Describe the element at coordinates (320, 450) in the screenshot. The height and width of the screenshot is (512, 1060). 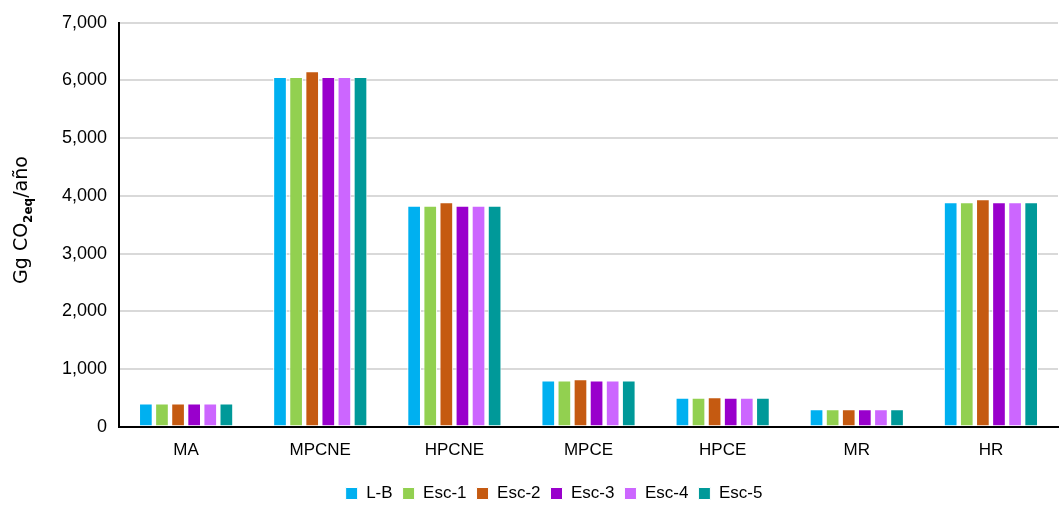
I see `x-tick-label: MPCNE` at that location.